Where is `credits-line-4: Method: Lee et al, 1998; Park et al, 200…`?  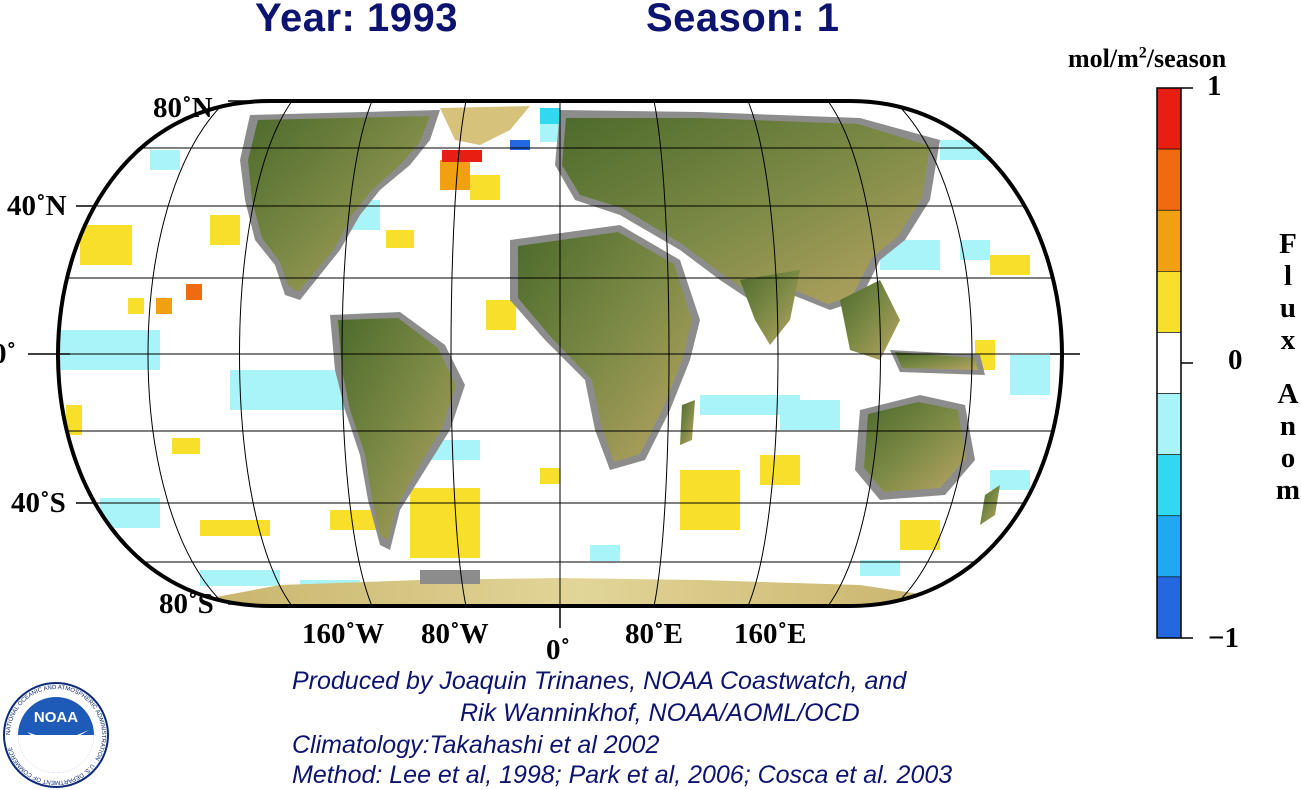
credits-line-4: Method: Lee et al, 1998; Park et al, 200… is located at coordinates (622, 775).